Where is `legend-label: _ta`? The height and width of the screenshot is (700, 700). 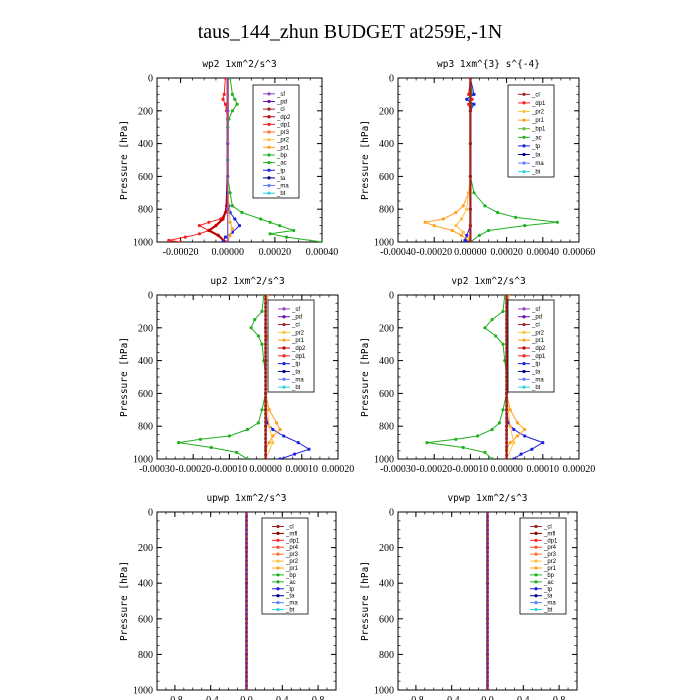 legend-label: _ta is located at coordinates (290, 597).